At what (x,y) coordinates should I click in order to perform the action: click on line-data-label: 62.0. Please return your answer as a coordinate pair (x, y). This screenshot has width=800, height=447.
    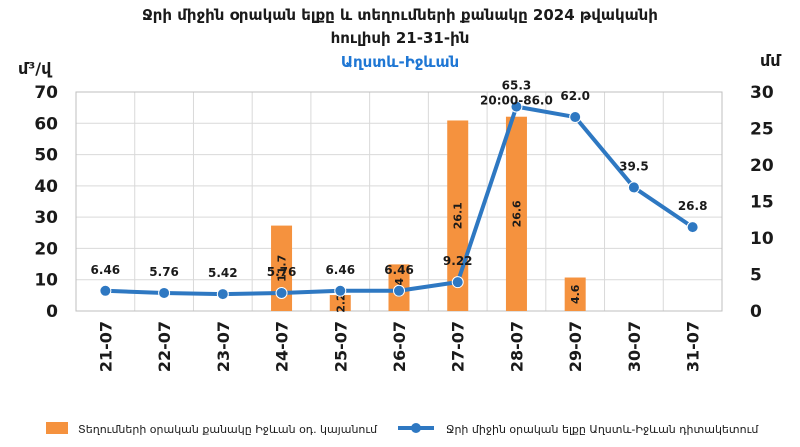
    Looking at the image, I should click on (575, 96).